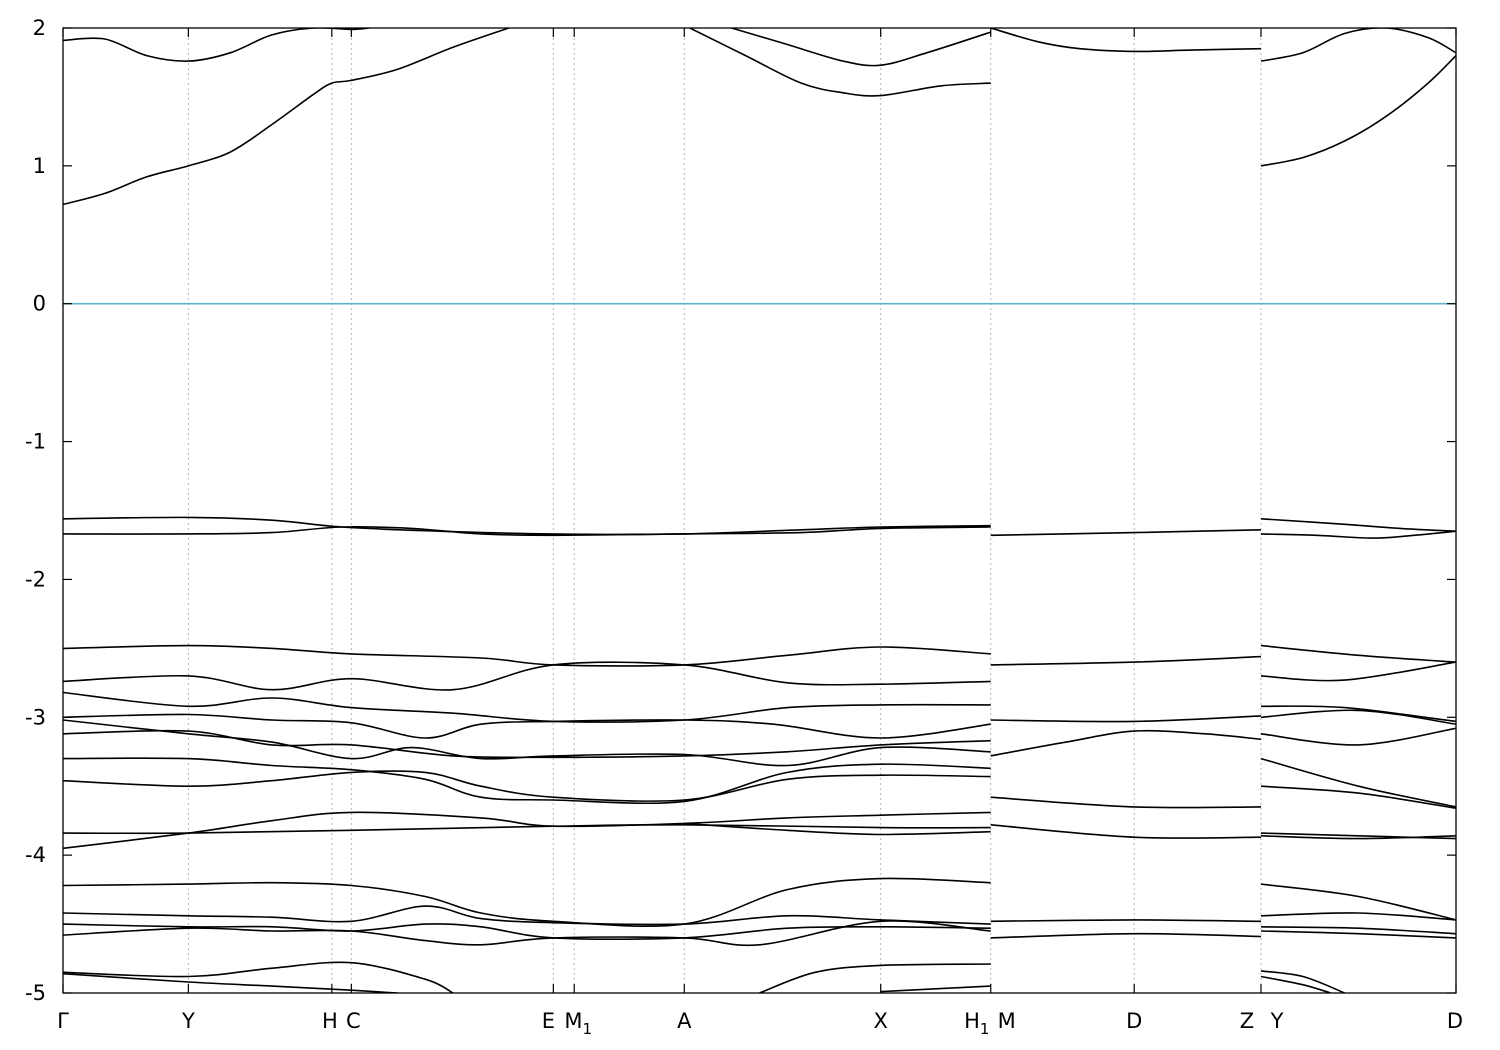  What do you see at coordinates (1247, 1021) in the screenshot?
I see `x-tick-label: Z` at bounding box center [1247, 1021].